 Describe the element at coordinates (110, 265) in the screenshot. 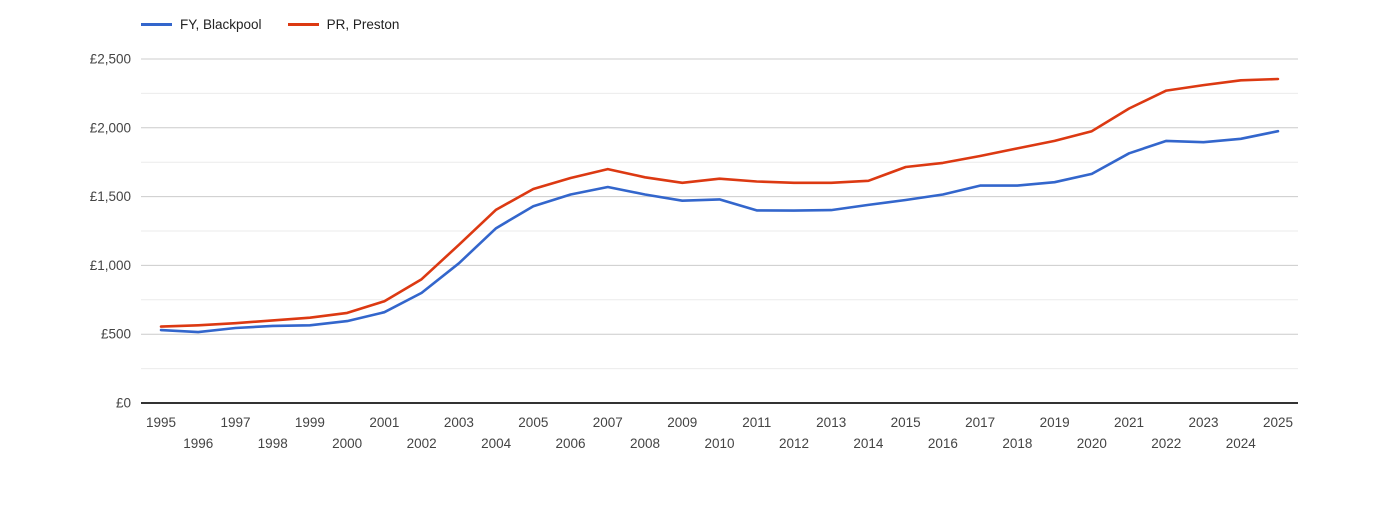

I see `y-tick-label: £1,000` at that location.